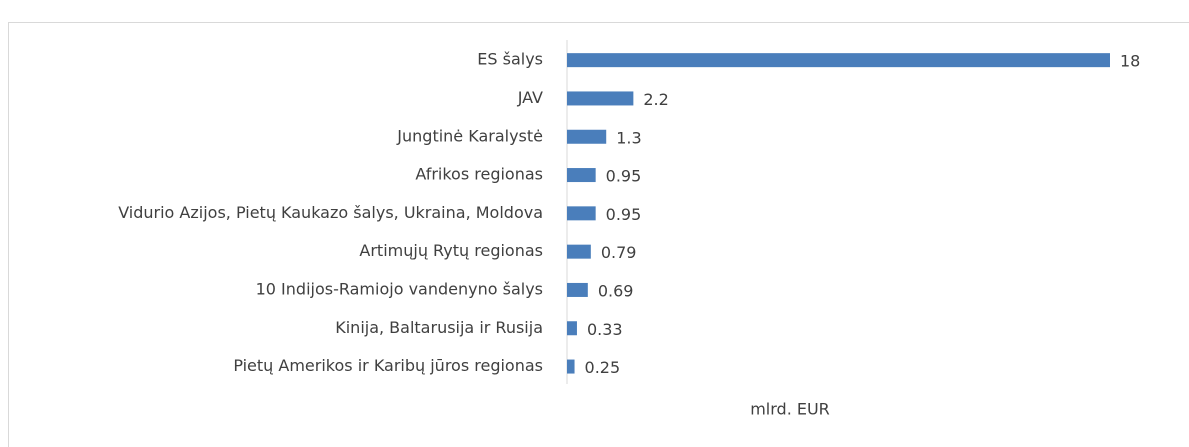  Describe the element at coordinates (628, 137) in the screenshot. I see `value-label: 1.3` at that location.